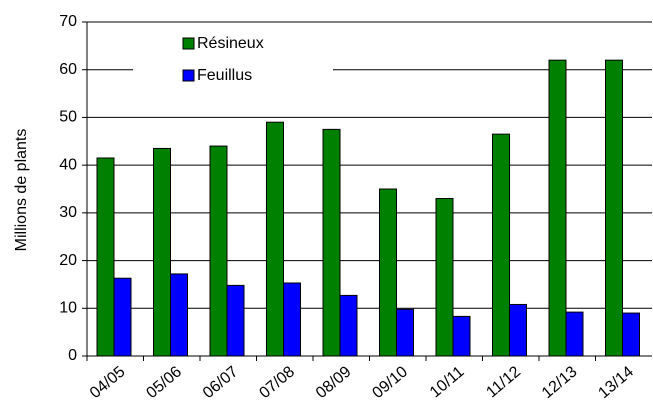 The image size is (653, 419). What do you see at coordinates (68, 69) in the screenshot?
I see `y-tick-label: 60` at bounding box center [68, 69].